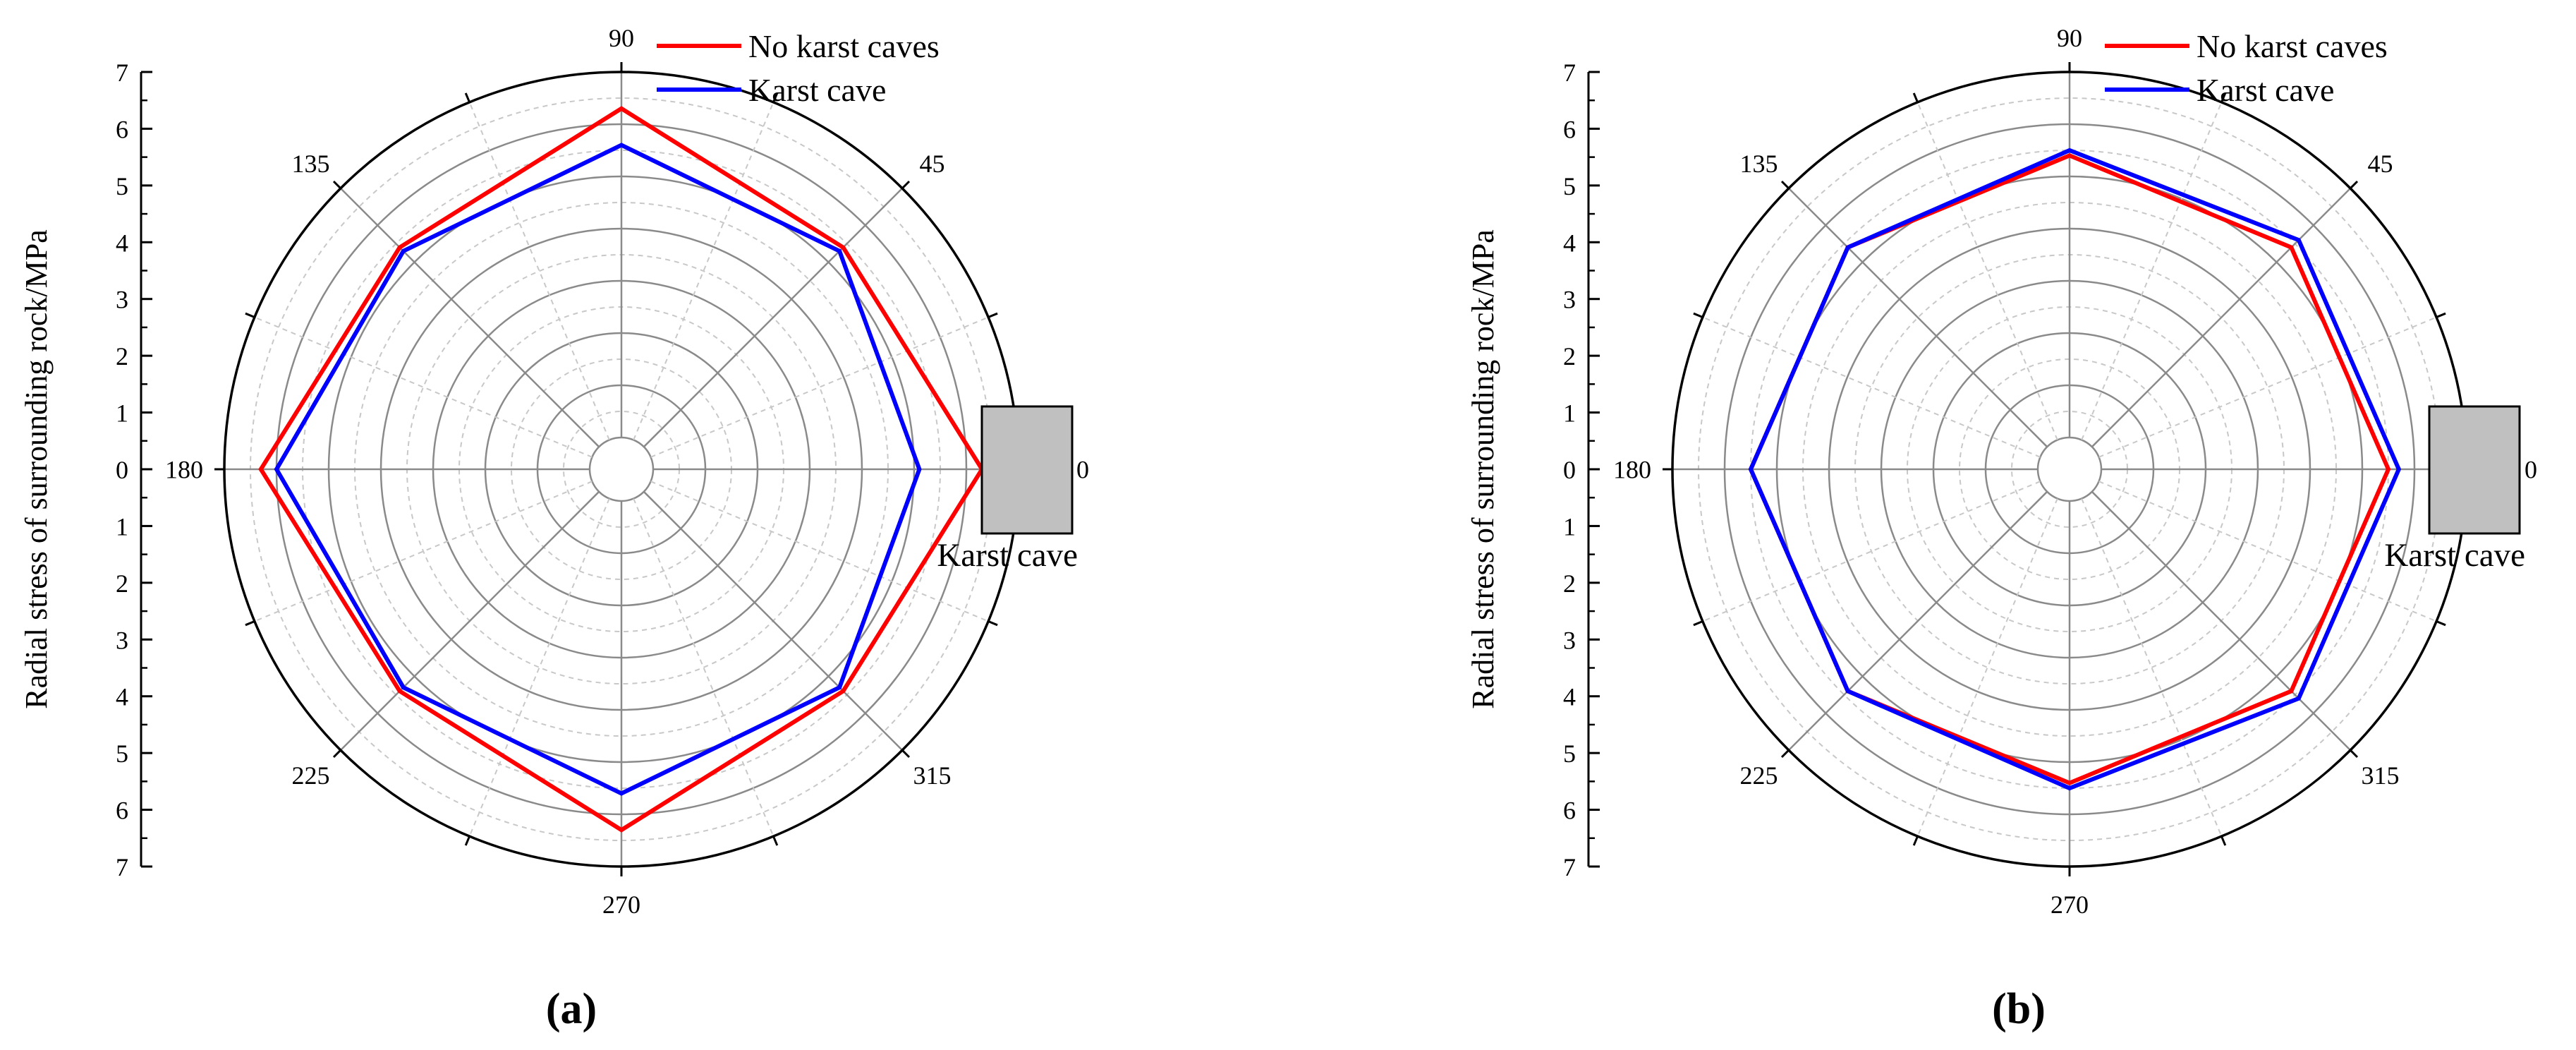 The width and height of the screenshot is (2576, 1050). Describe the element at coordinates (2454, 555) in the screenshot. I see `karst-cave-label: Karst cave` at that location.